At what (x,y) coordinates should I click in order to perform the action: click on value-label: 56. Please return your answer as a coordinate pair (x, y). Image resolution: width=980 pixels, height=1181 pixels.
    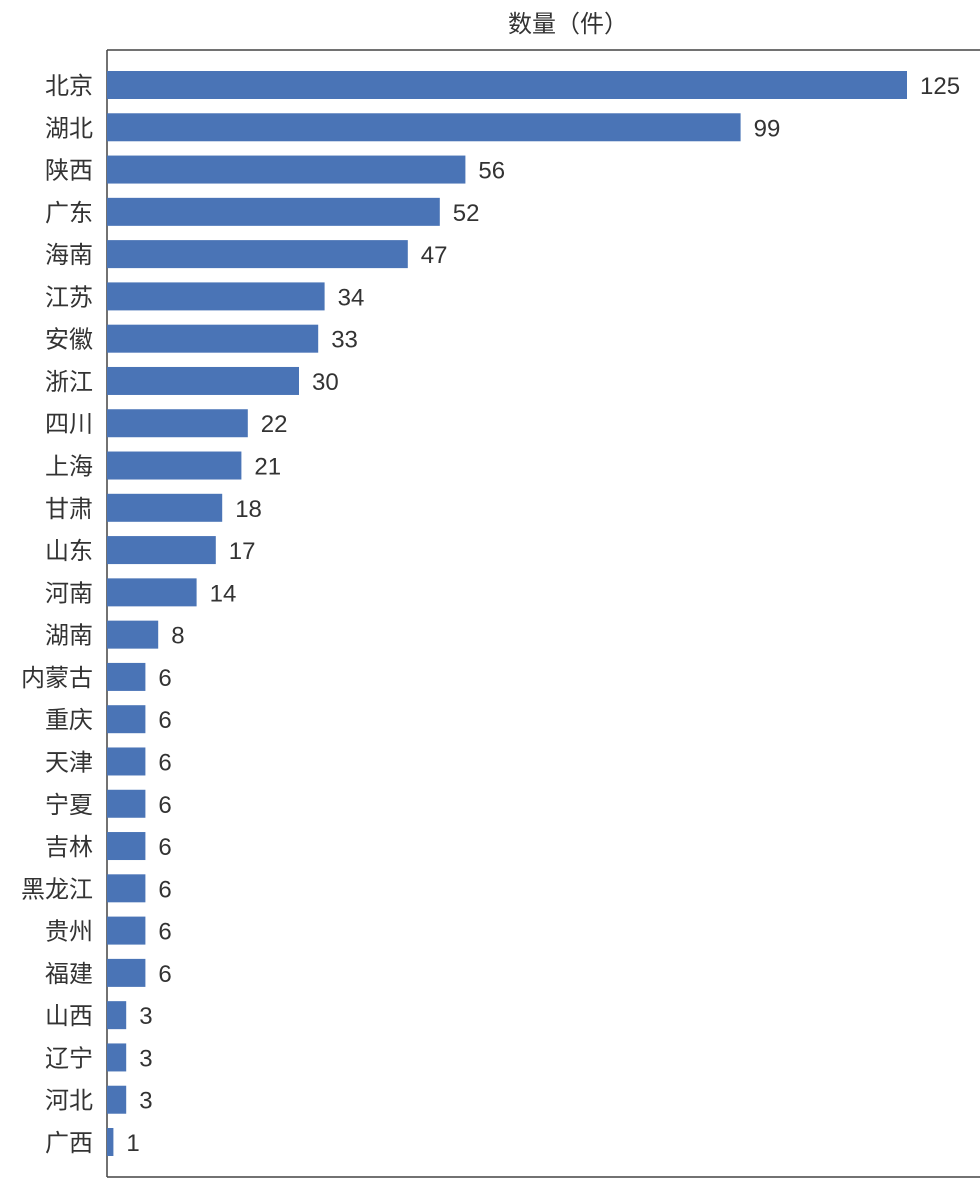
    Looking at the image, I should click on (491, 171).